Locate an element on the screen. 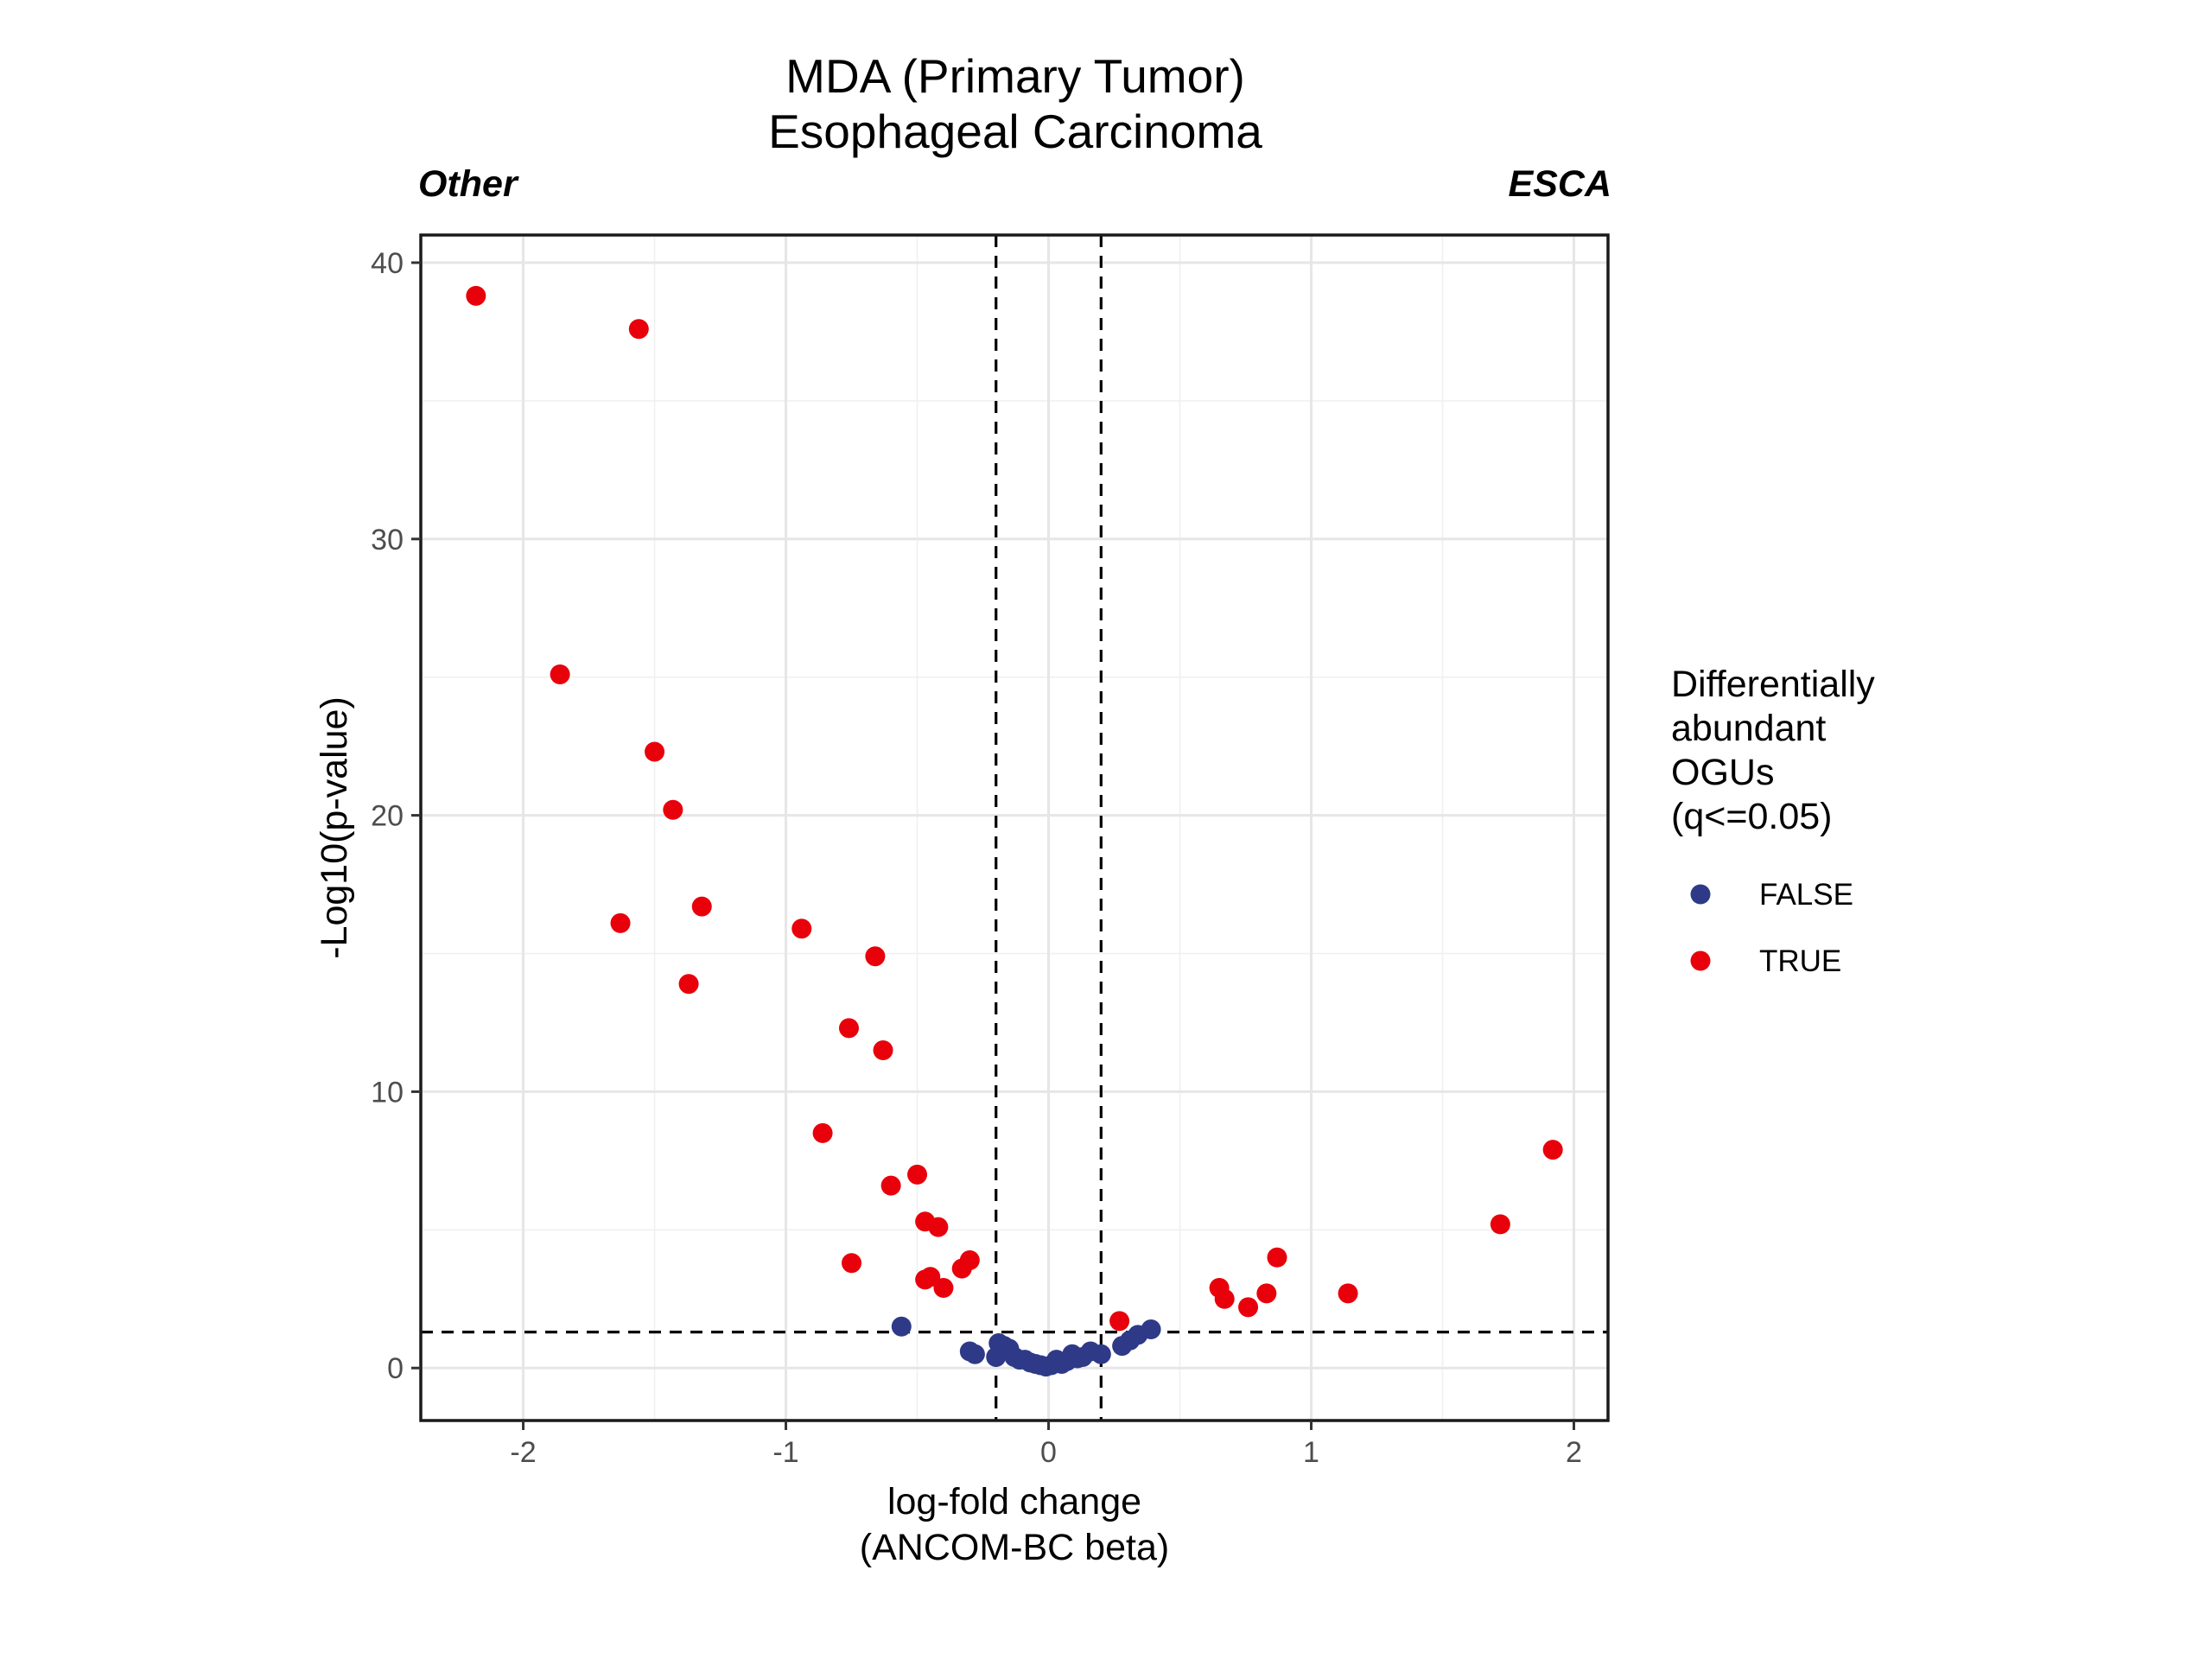  x-tick-label: 1 is located at coordinates (1311, 1452).